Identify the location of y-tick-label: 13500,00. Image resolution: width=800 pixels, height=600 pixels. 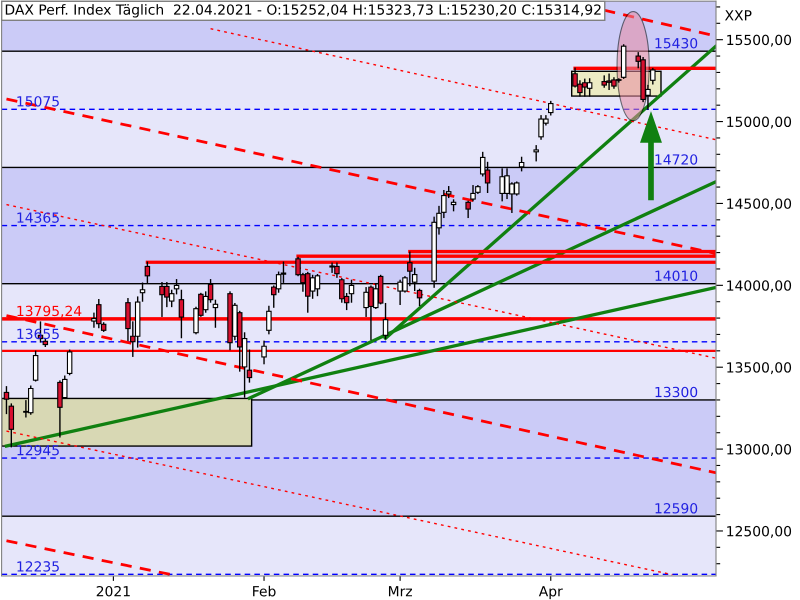
(759, 368).